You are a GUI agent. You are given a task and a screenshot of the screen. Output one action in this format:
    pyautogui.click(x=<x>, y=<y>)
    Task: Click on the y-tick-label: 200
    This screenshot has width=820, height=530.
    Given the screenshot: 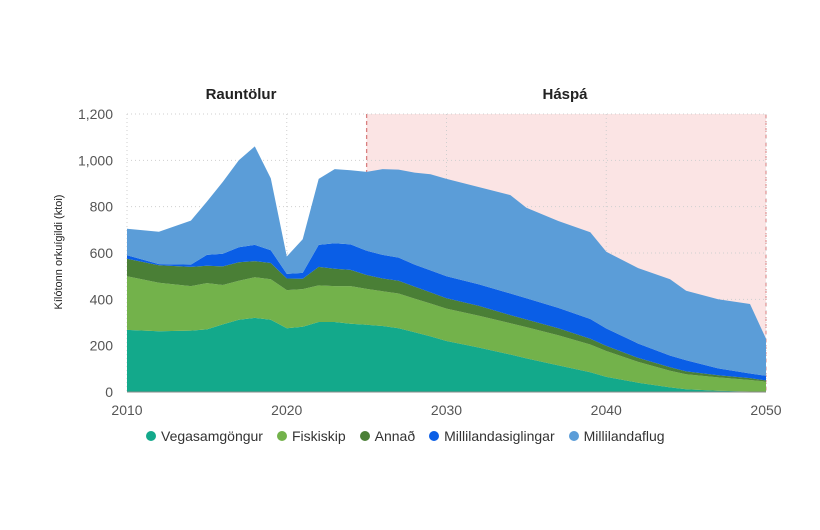 What is the action you would take?
    pyautogui.click(x=102, y=346)
    